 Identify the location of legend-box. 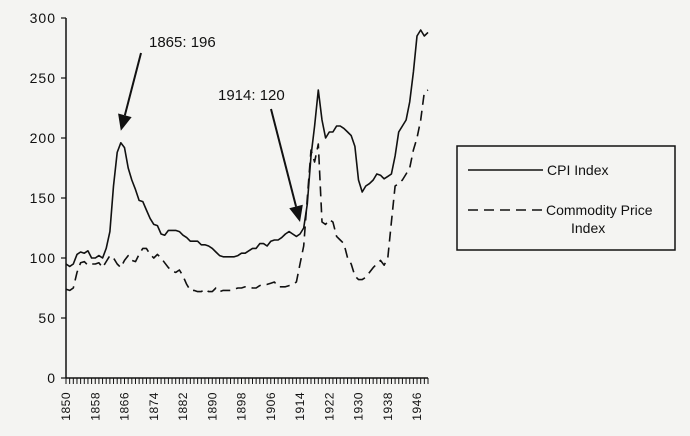
(566, 198).